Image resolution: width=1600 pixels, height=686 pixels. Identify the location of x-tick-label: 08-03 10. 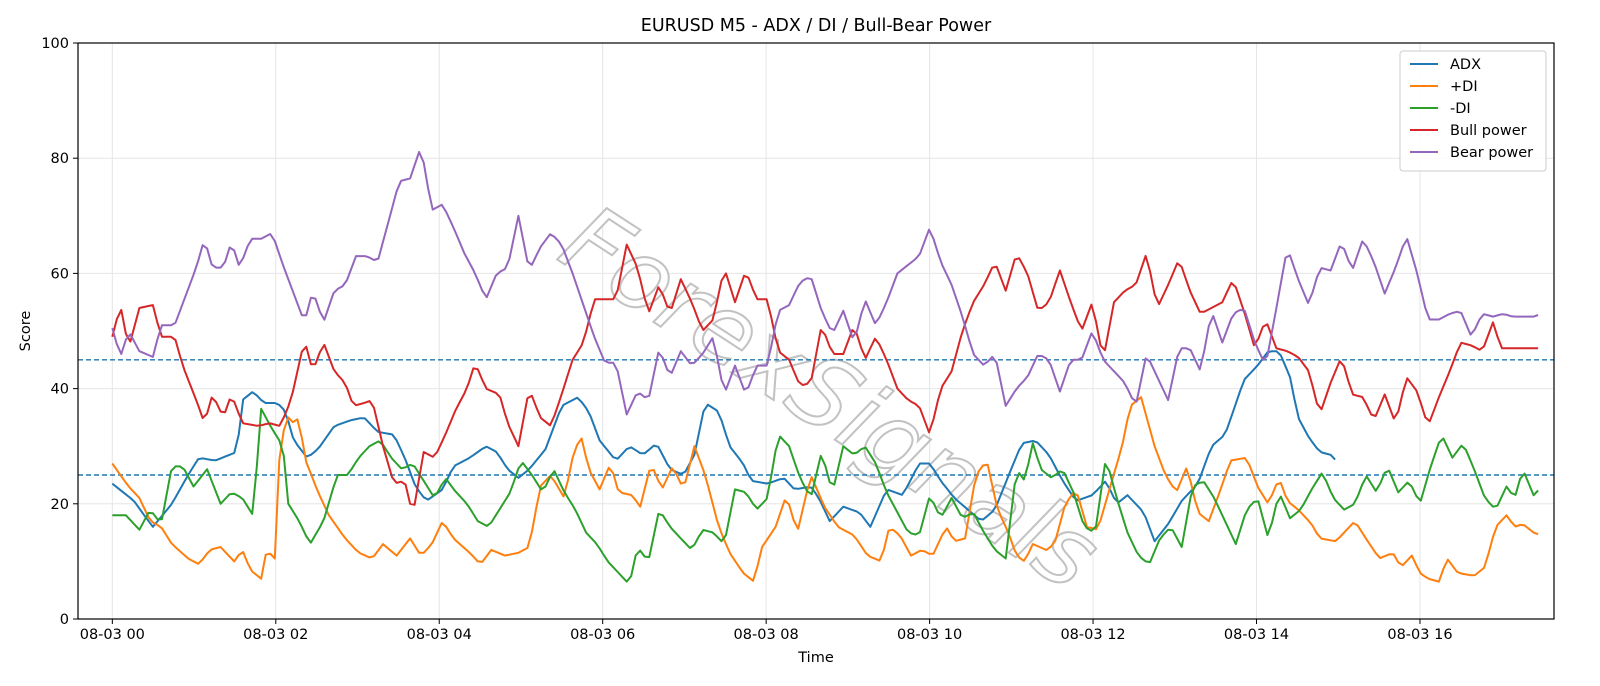
(929, 635).